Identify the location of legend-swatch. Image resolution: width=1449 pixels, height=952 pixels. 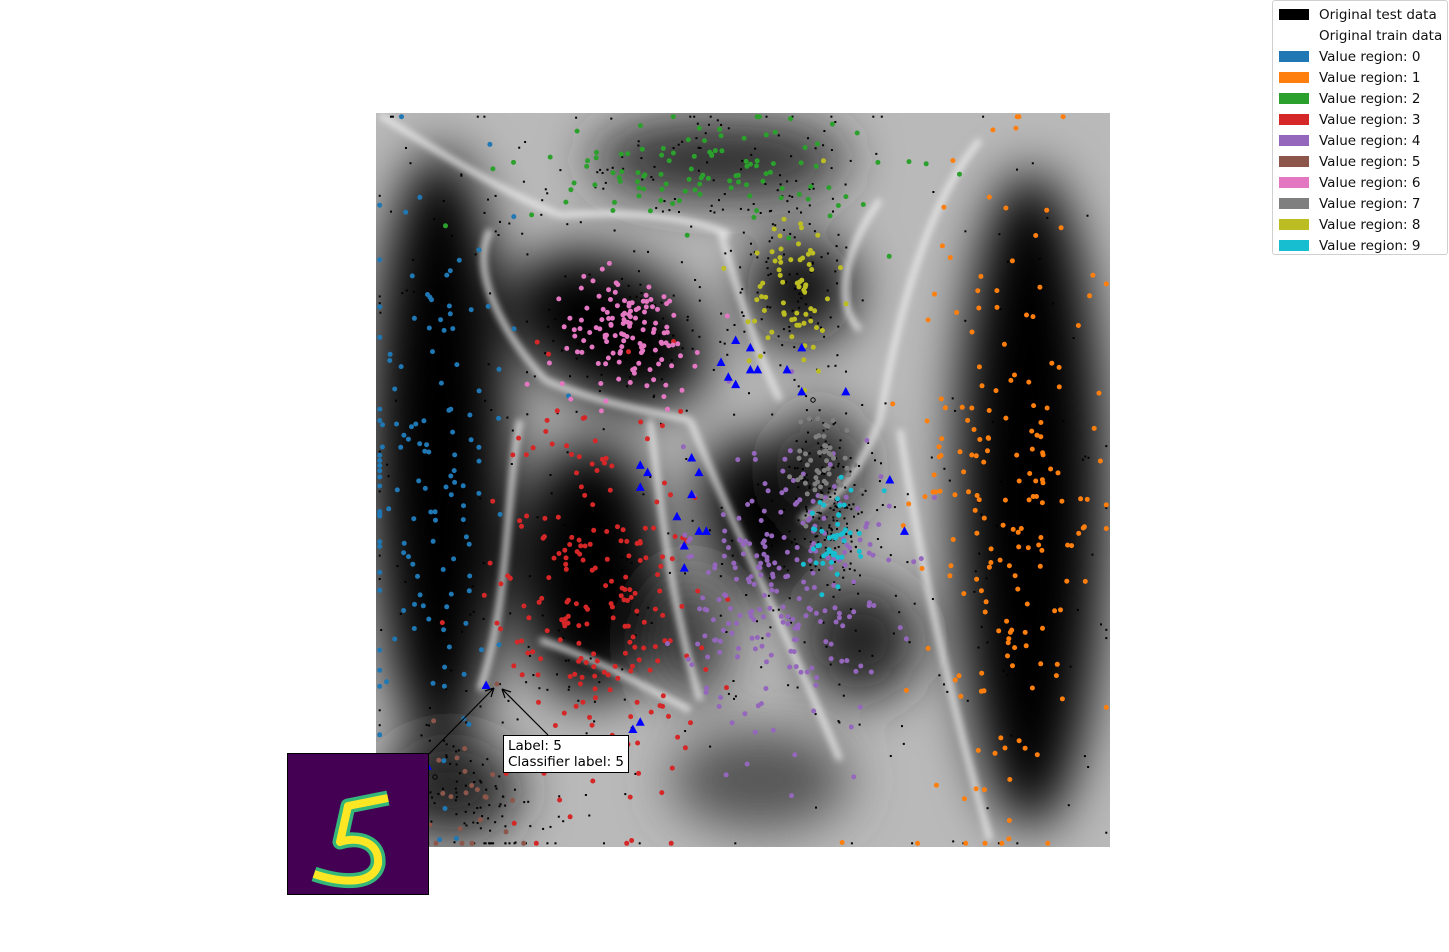
(1294, 140).